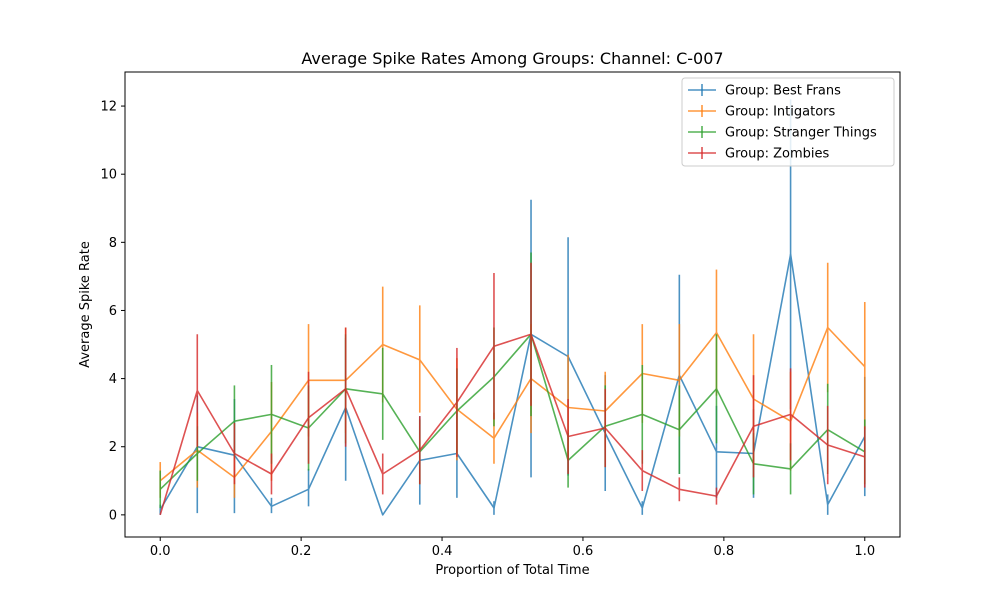  What do you see at coordinates (864, 551) in the screenshot?
I see `x-tick-label: 1.0` at bounding box center [864, 551].